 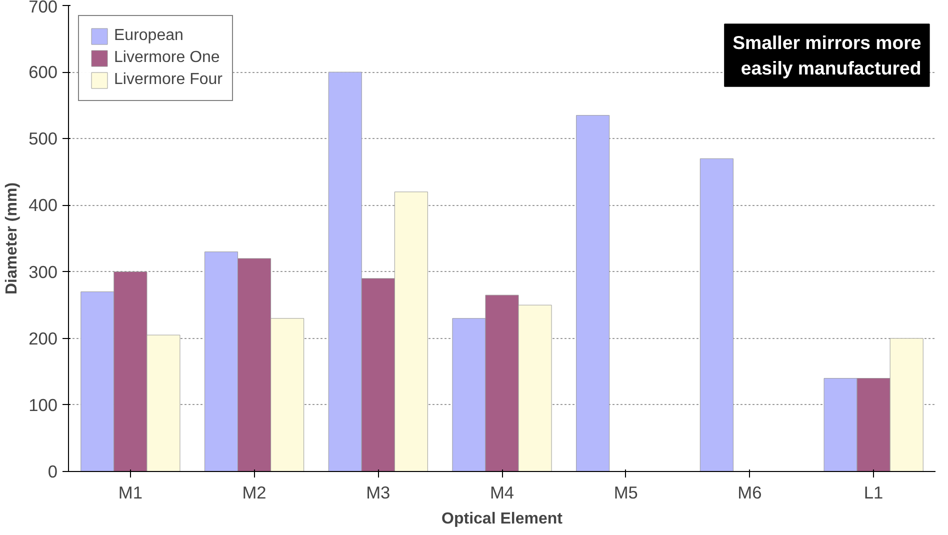 What do you see at coordinates (43, 72) in the screenshot?
I see `y-tick-label: 600` at bounding box center [43, 72].